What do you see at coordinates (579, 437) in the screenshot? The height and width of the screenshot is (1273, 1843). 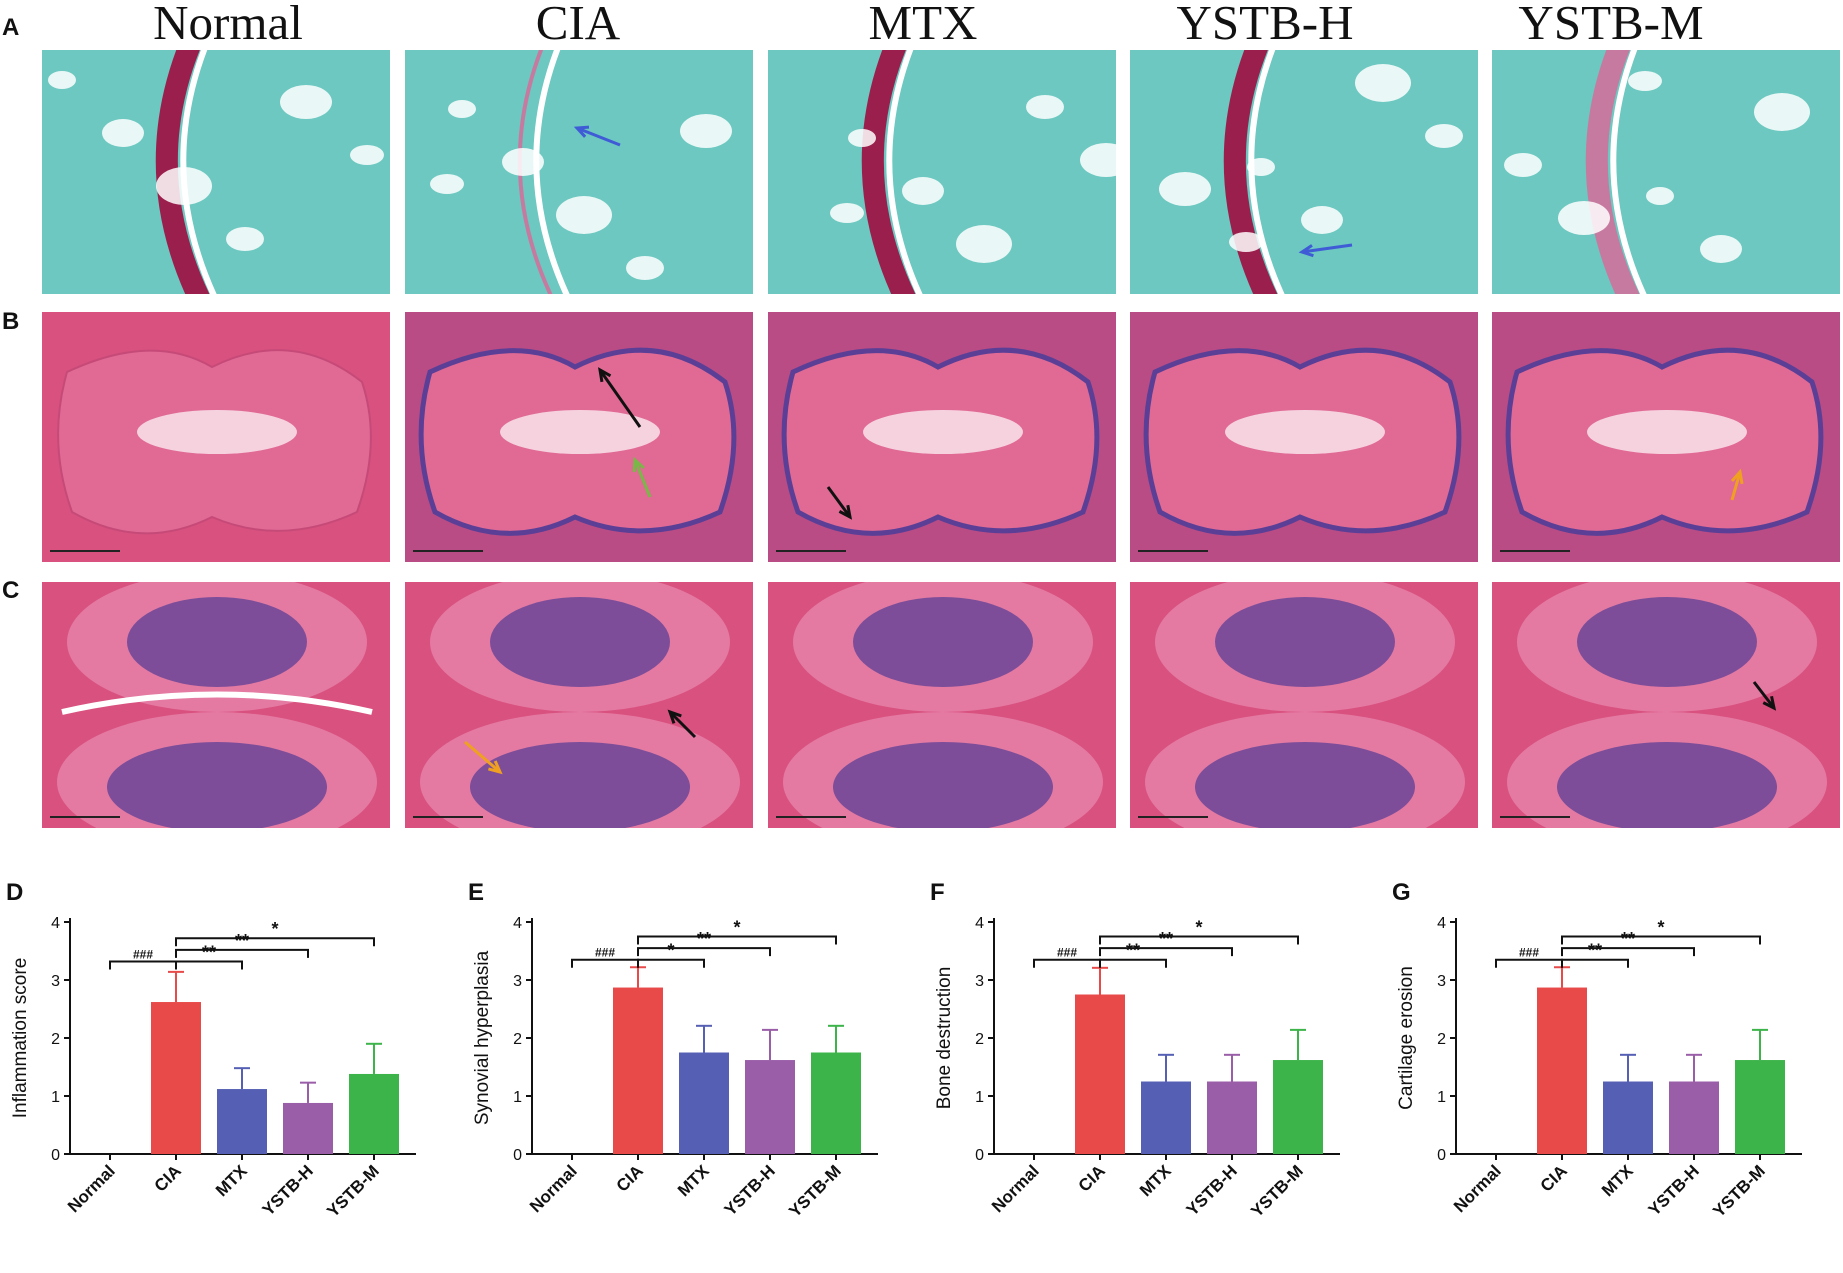 I see `histology-panel-row-b-cia` at bounding box center [579, 437].